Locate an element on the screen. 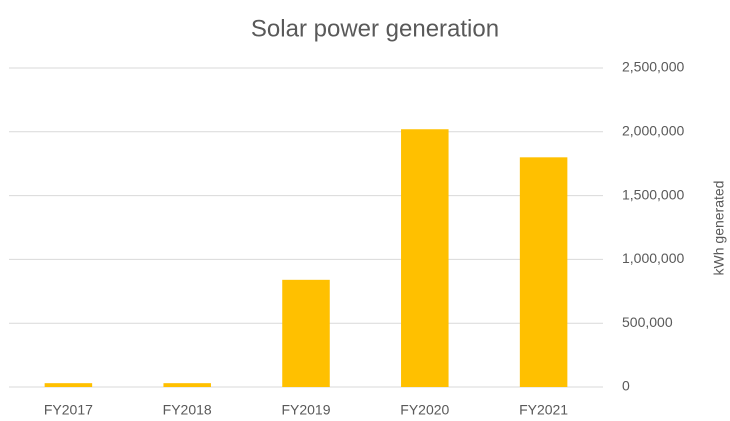 Image resolution: width=730 pixels, height=421 pixels. x-tick-label: FY2020 is located at coordinates (424, 410).